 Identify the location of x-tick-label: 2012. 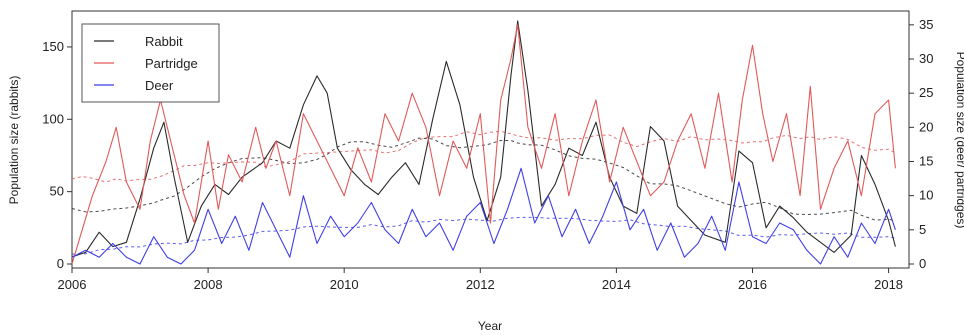
(480, 284).